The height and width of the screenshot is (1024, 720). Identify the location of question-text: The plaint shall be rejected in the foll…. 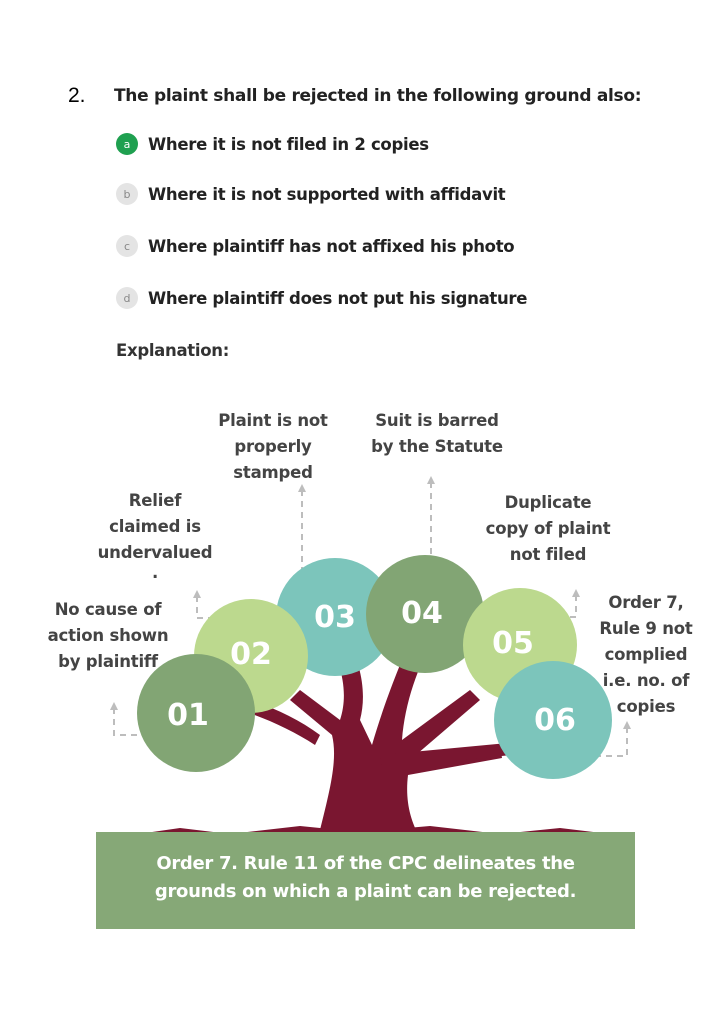
(378, 96).